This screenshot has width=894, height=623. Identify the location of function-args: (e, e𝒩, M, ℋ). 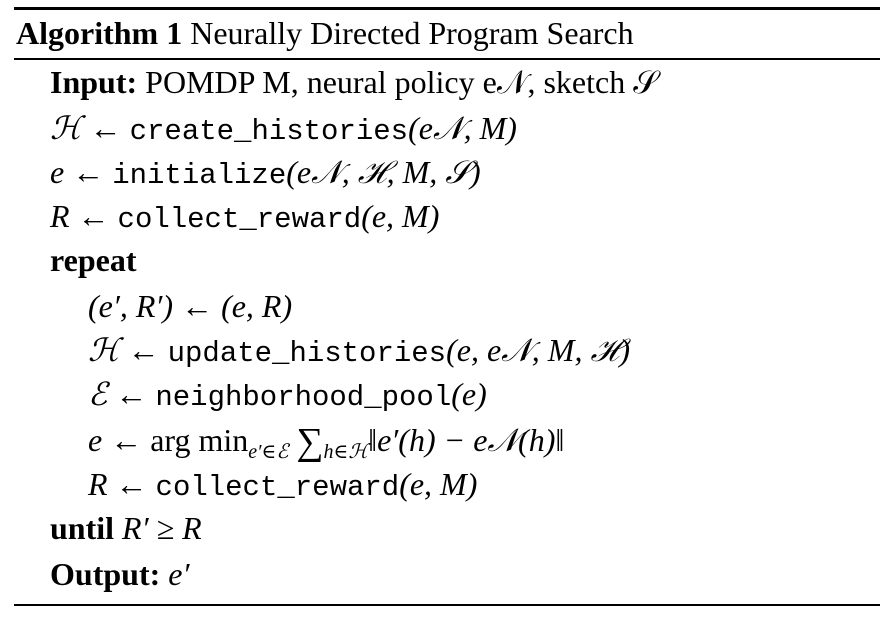
(538, 350).